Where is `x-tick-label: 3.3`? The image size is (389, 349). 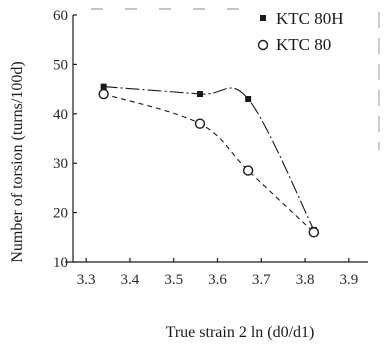 x-tick-label: 3.3 is located at coordinates (86, 280).